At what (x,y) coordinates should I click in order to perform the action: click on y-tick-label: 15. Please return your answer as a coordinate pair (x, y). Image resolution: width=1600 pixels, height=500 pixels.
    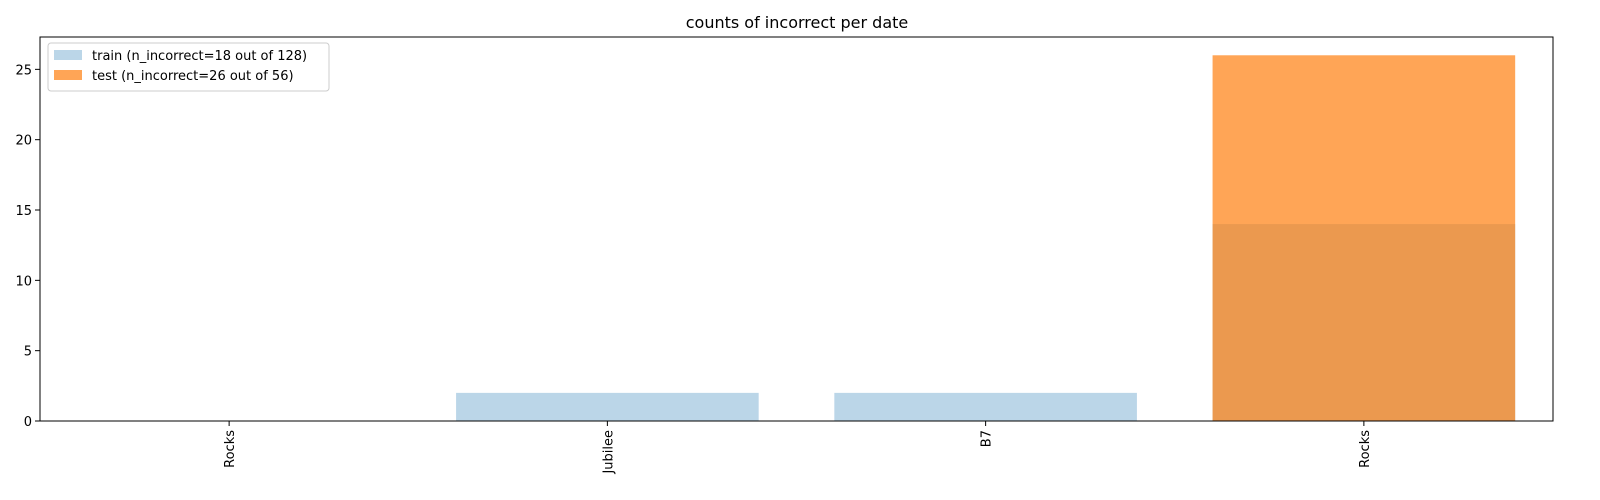
    Looking at the image, I should click on (23, 211).